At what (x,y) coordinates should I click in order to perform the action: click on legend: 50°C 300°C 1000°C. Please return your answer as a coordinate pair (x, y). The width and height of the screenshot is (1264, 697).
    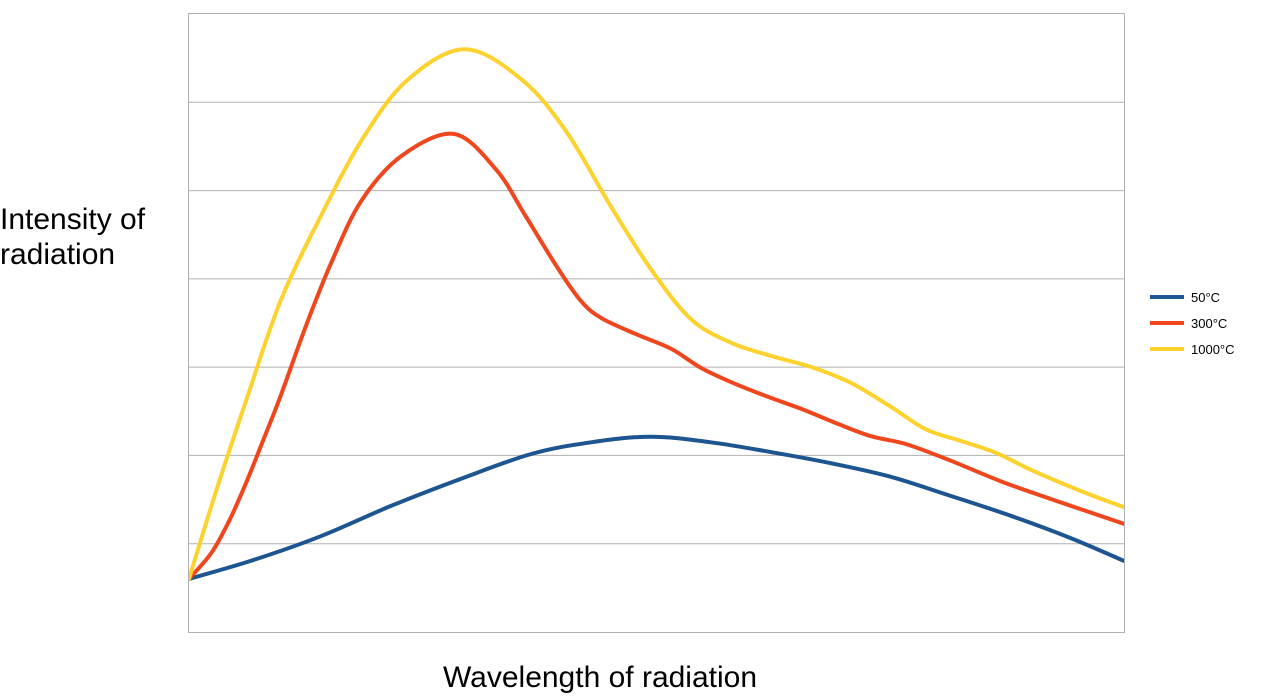
    Looking at the image, I should click on (1206, 323).